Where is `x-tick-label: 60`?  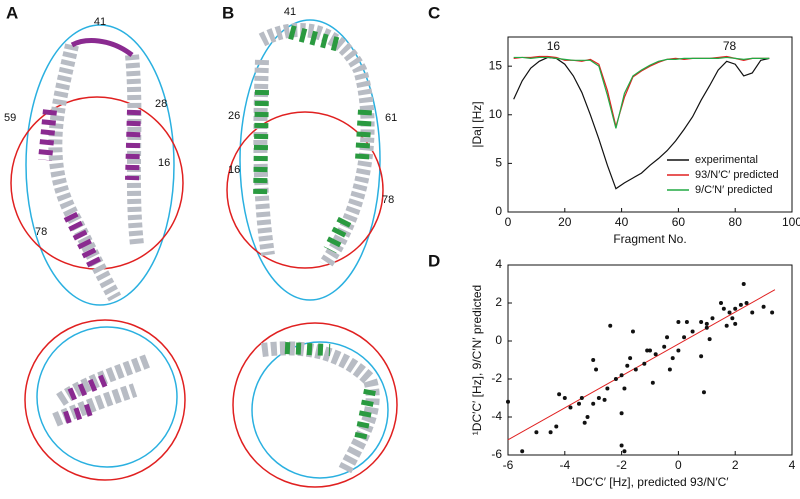 x-tick-label: 60 is located at coordinates (679, 222).